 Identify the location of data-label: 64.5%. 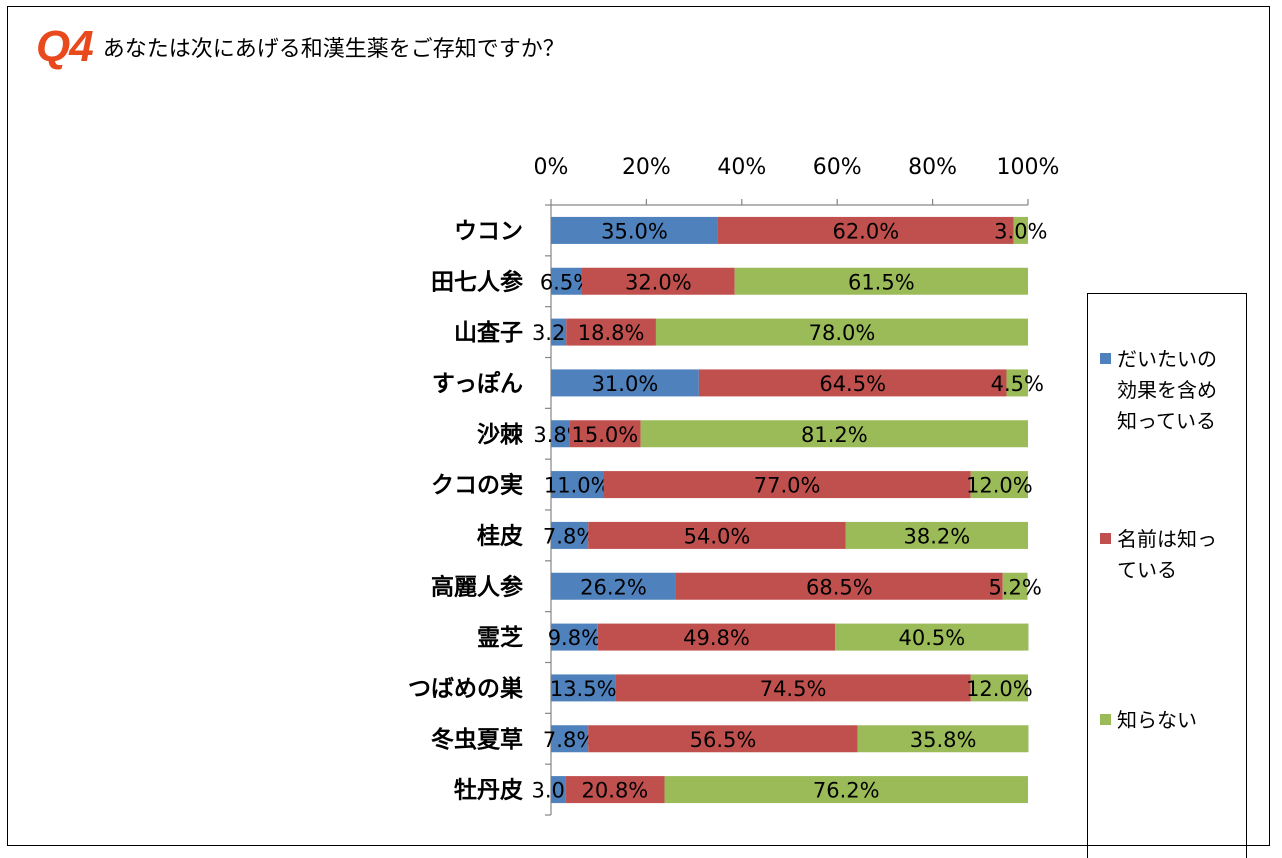
(852, 384).